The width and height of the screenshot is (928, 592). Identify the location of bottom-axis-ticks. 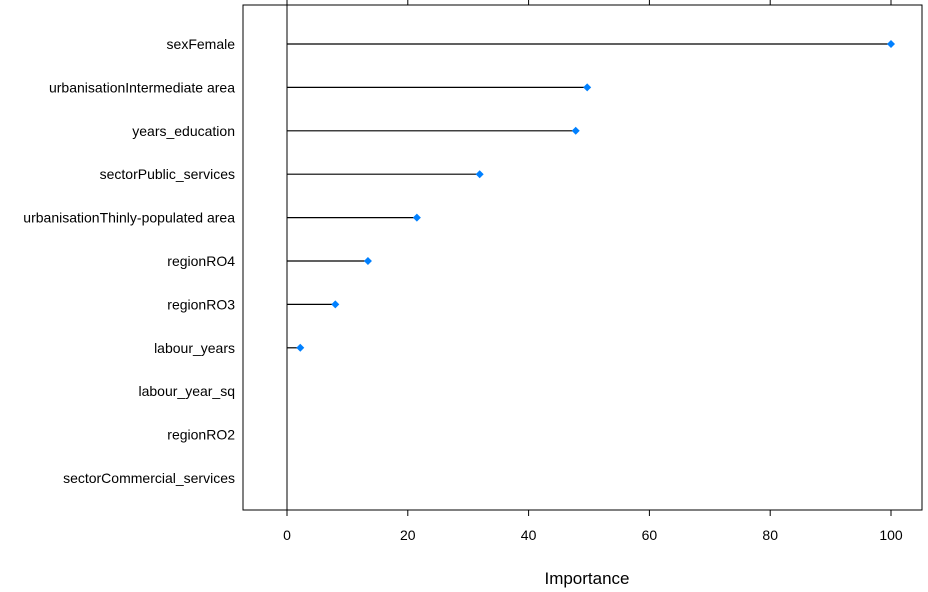
(589, 513).